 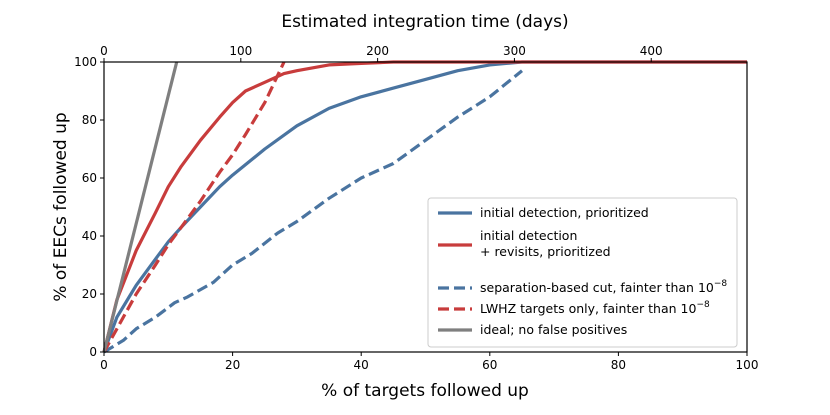 What do you see at coordinates (545, 251) in the screenshot?
I see `legend-label-1-line2: + revisits, prioritized` at bounding box center [545, 251].